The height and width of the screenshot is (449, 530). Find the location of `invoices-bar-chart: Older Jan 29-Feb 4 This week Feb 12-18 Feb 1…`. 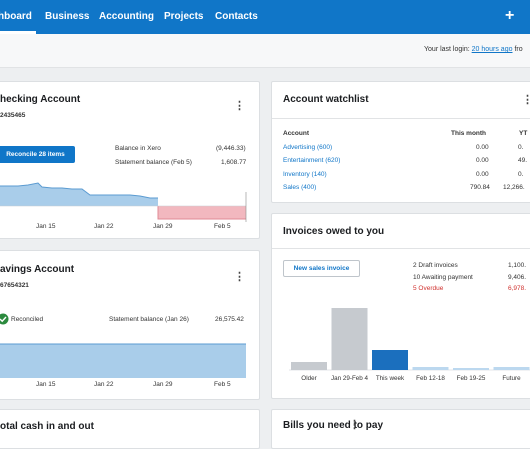

invoices-bar-chart: Older Jan 29-Feb 4 This week Feb 12-18 Feb 1… is located at coordinates (409, 345).